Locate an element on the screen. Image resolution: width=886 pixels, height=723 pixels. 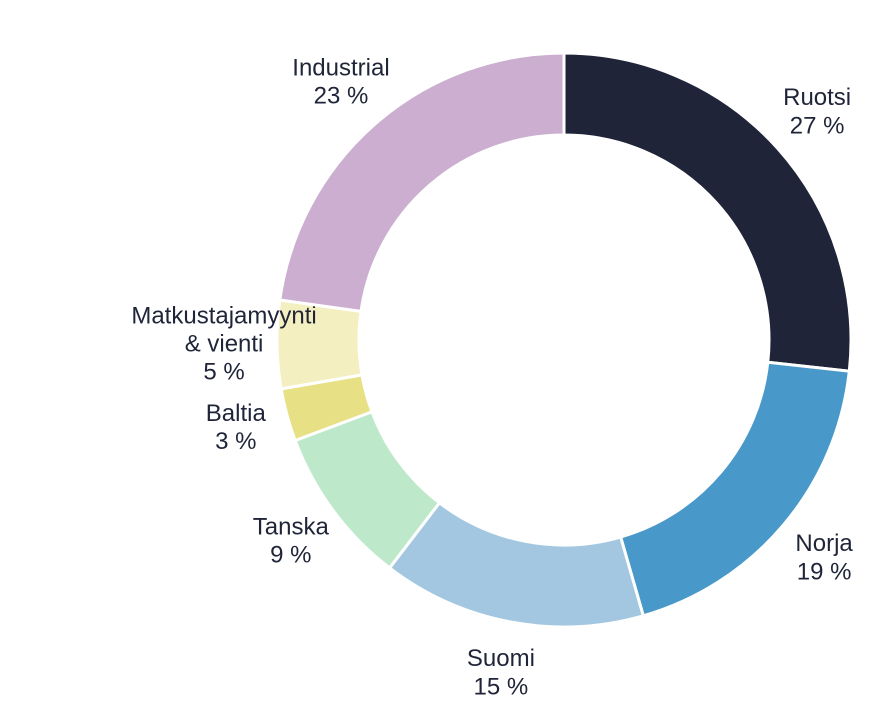
slice-label: Baltia is located at coordinates (236, 413).